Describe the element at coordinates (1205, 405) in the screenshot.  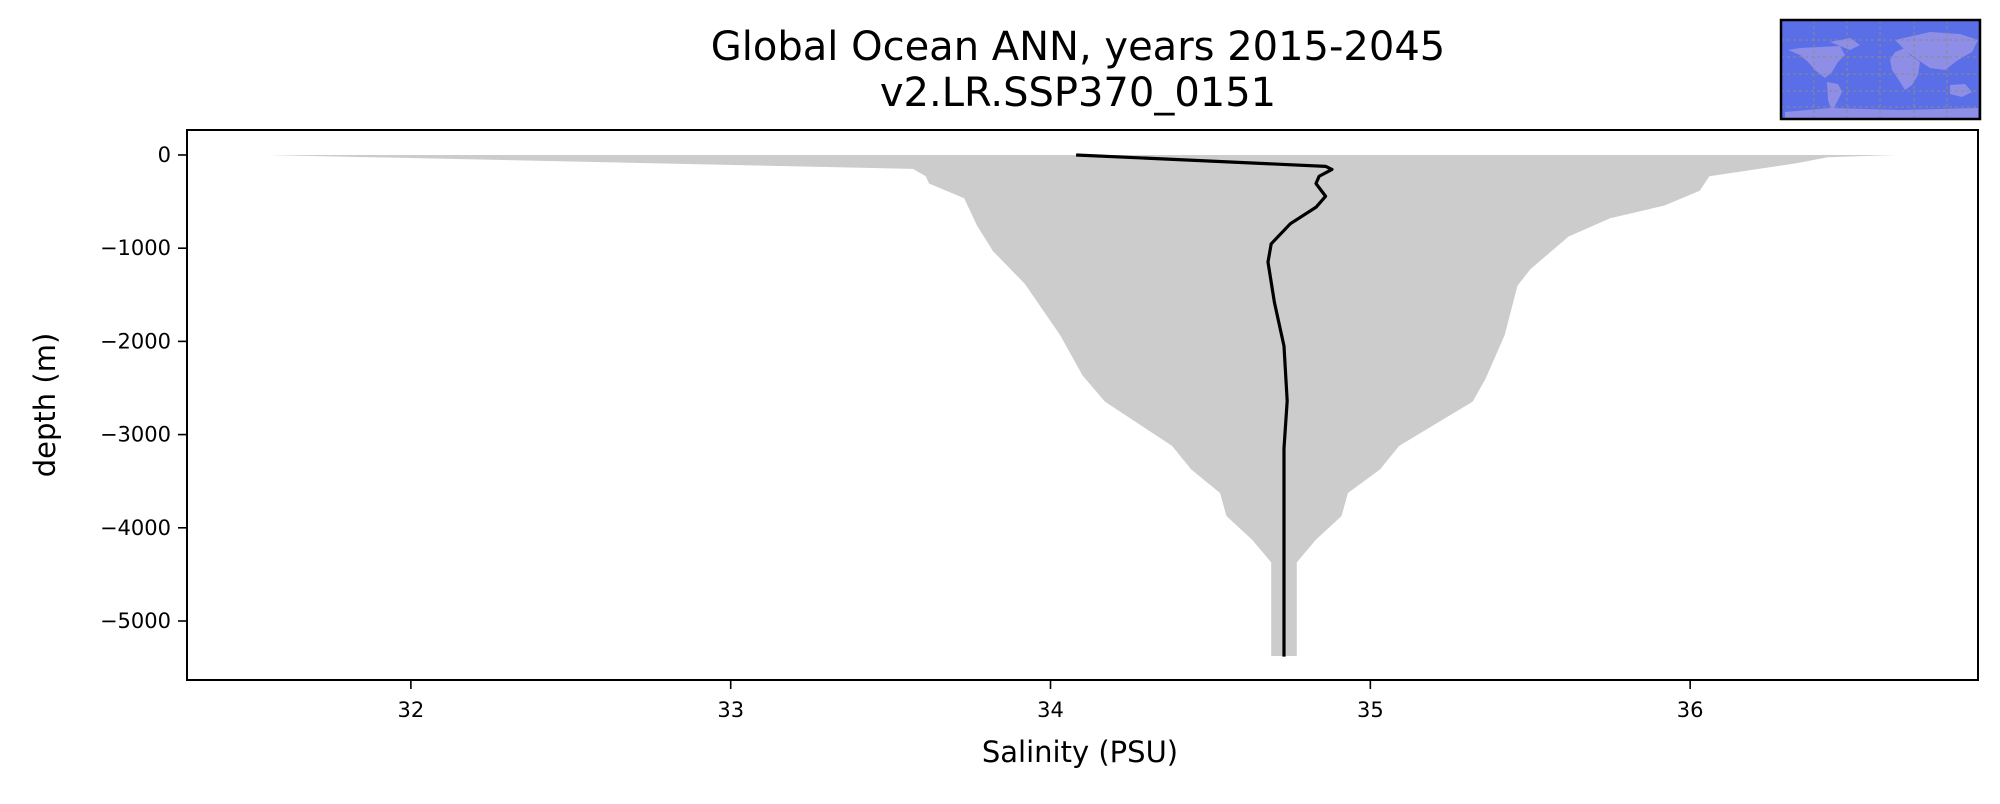
I see `mean-salinity-line` at that location.